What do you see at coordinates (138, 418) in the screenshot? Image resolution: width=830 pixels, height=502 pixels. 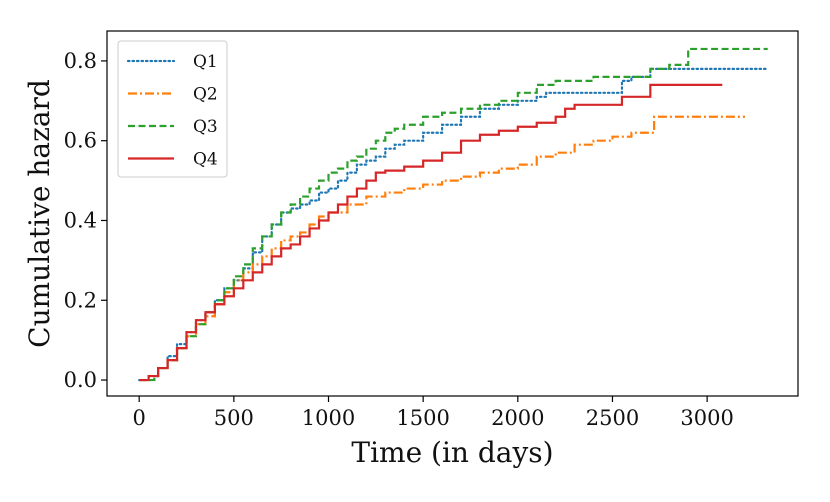 I see `x-tick-label: 0` at bounding box center [138, 418].